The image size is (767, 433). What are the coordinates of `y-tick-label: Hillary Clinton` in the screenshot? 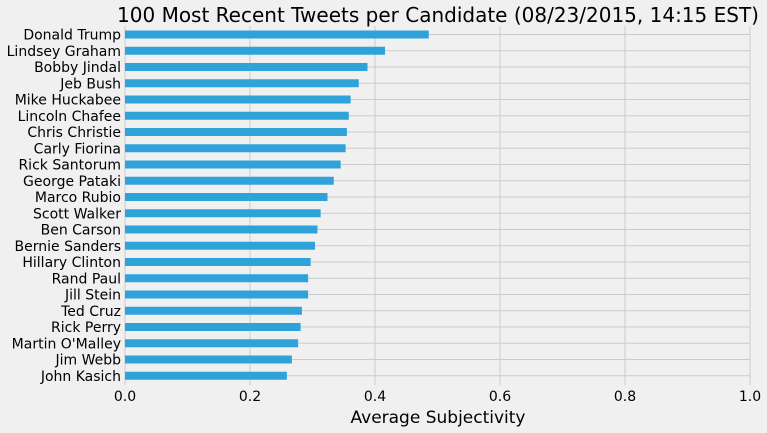 It's located at (71, 263).